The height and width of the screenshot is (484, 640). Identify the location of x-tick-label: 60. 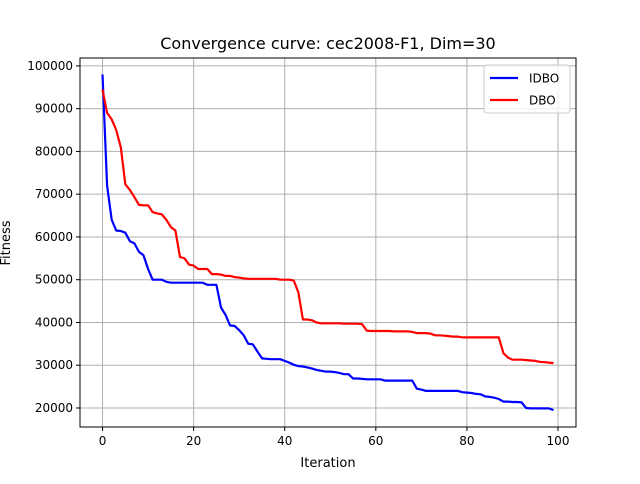
(375, 441).